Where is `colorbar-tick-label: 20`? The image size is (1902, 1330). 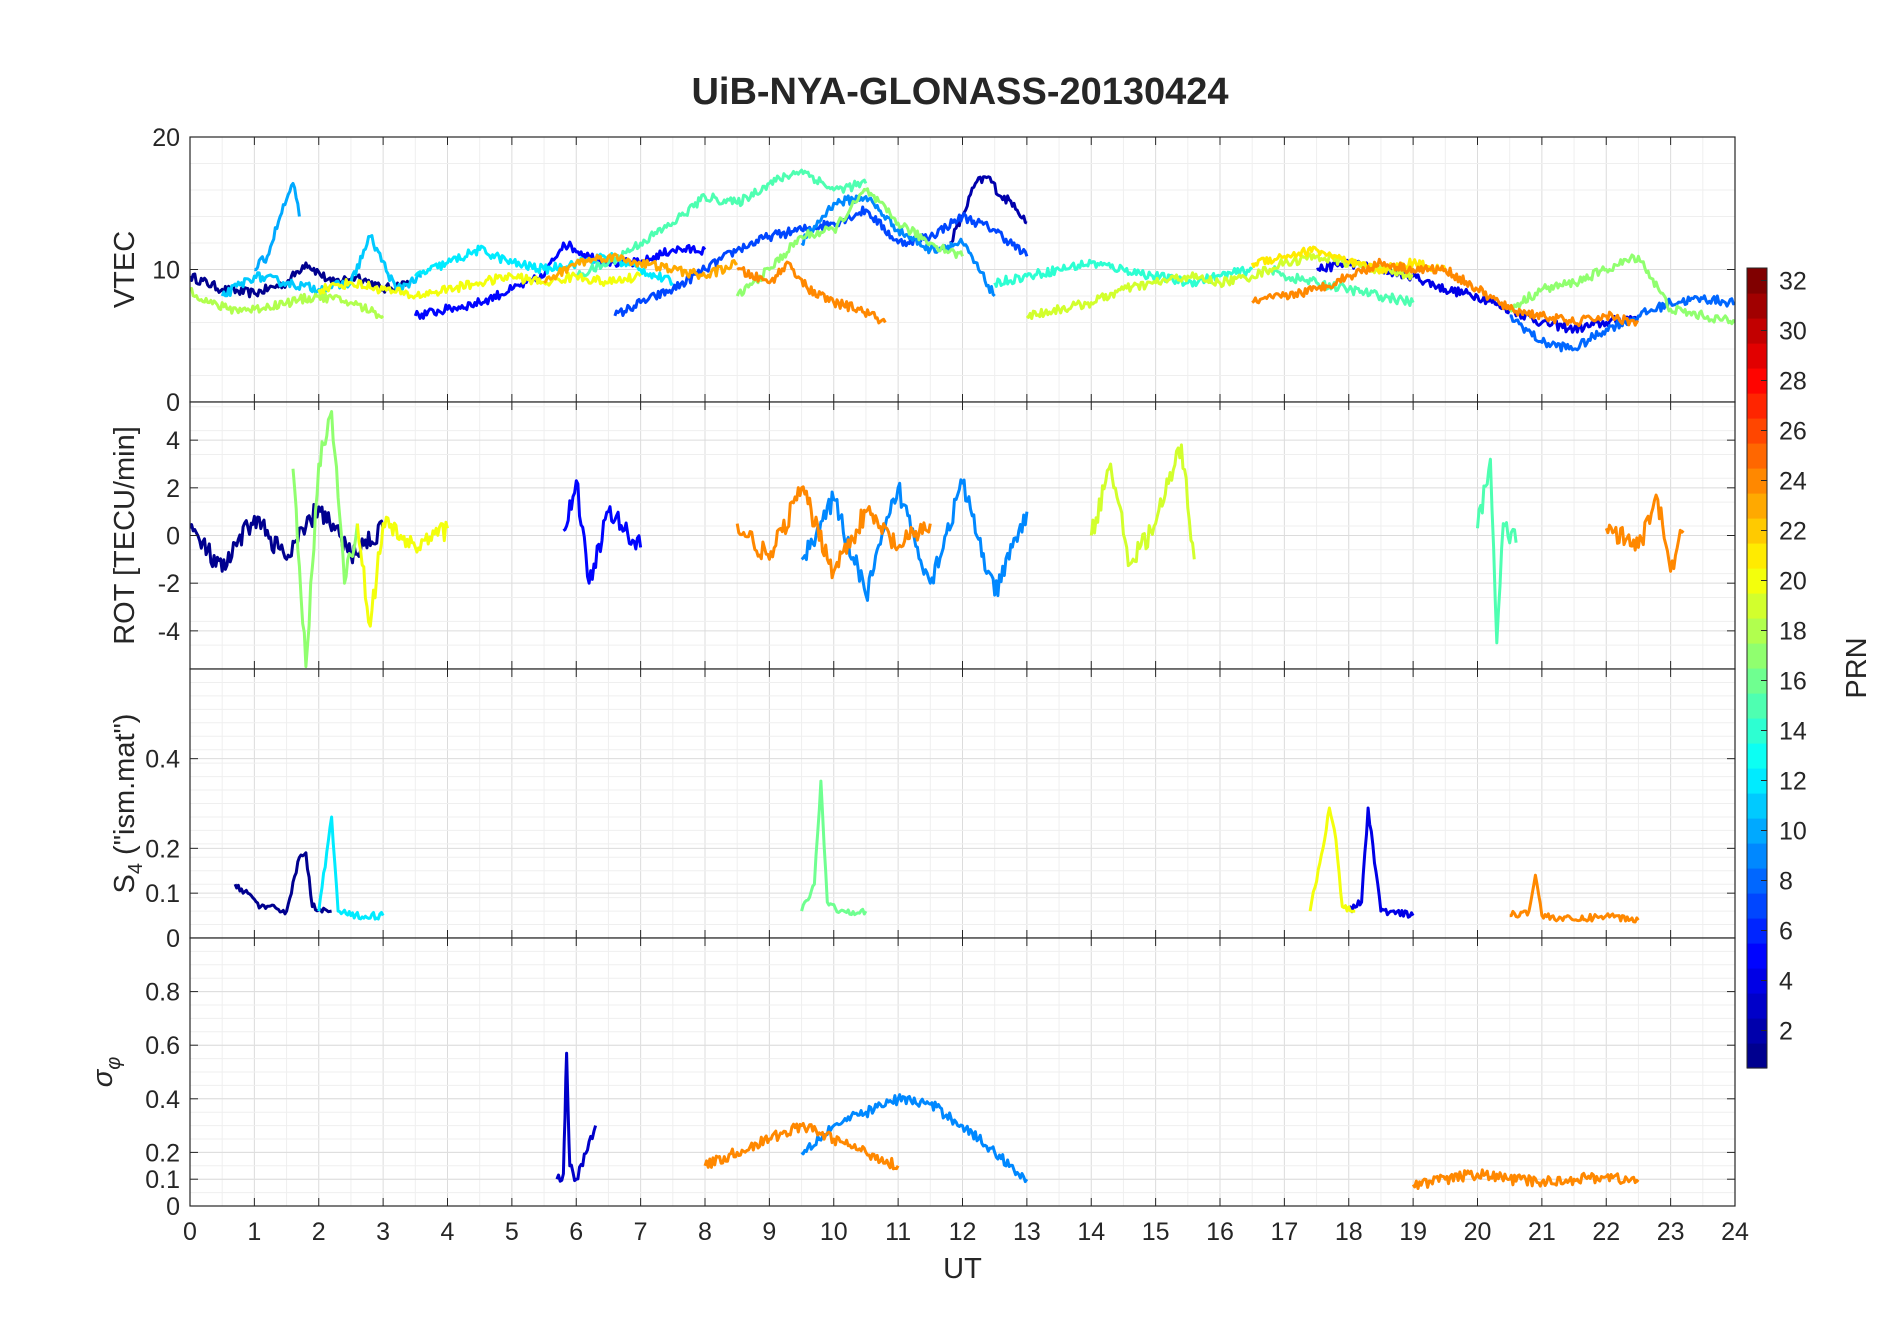
colorbar-tick-label: 20 is located at coordinates (1793, 582).